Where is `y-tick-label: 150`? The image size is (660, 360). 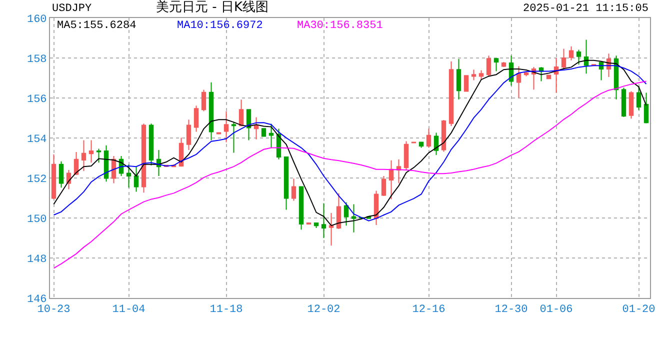
y-tick-label: 150 is located at coordinates (36, 220).